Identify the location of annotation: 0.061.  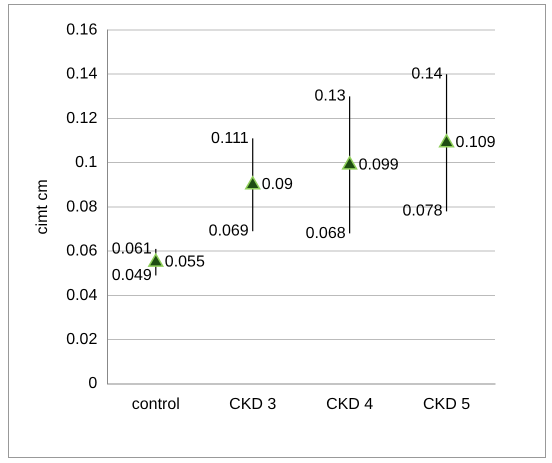
(132, 249).